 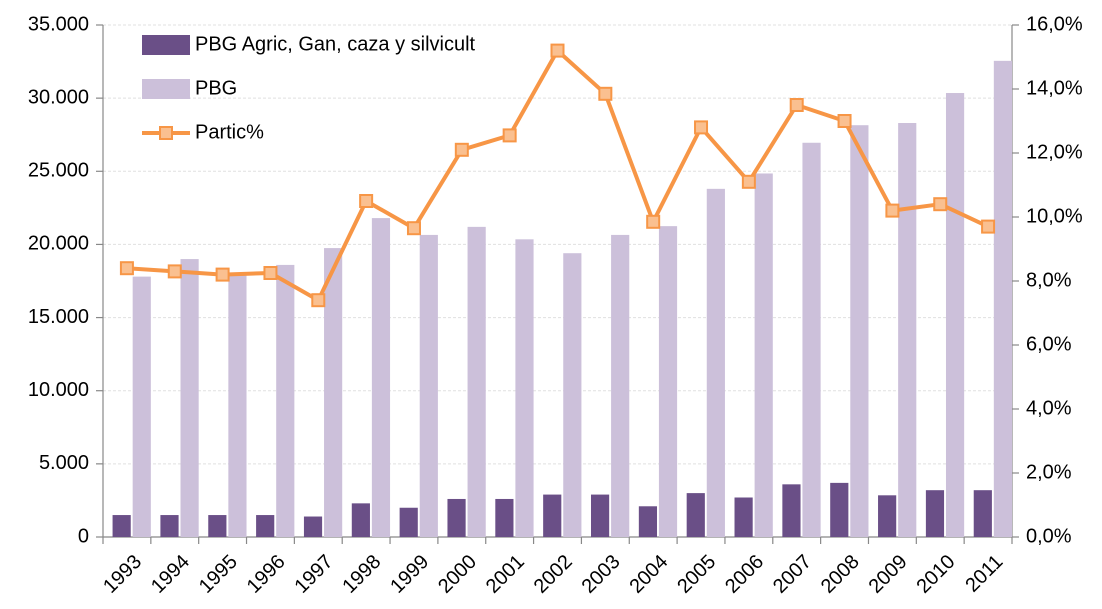 I want to click on x-tick-label: 1993, so click(x=122, y=574).